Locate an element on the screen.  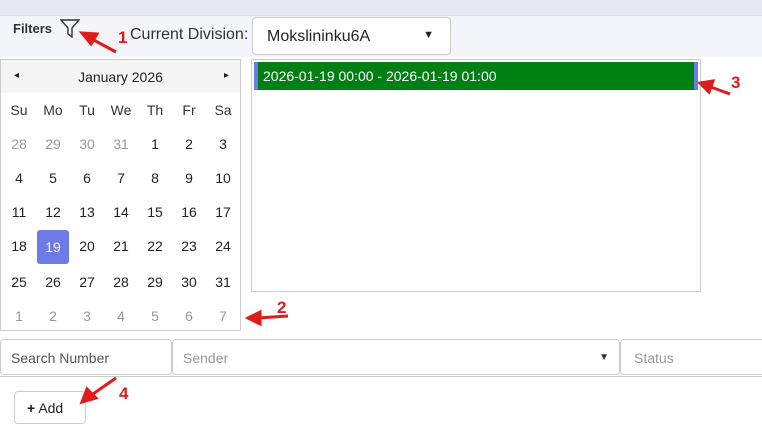
plus-icon: + is located at coordinates (31, 408).